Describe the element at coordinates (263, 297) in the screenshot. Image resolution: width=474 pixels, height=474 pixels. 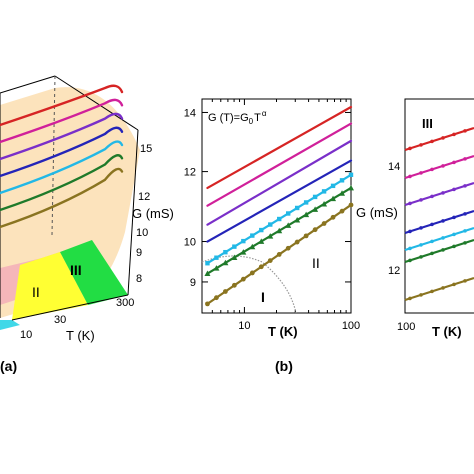
I see `panel-b-region-I-label: I` at that location.